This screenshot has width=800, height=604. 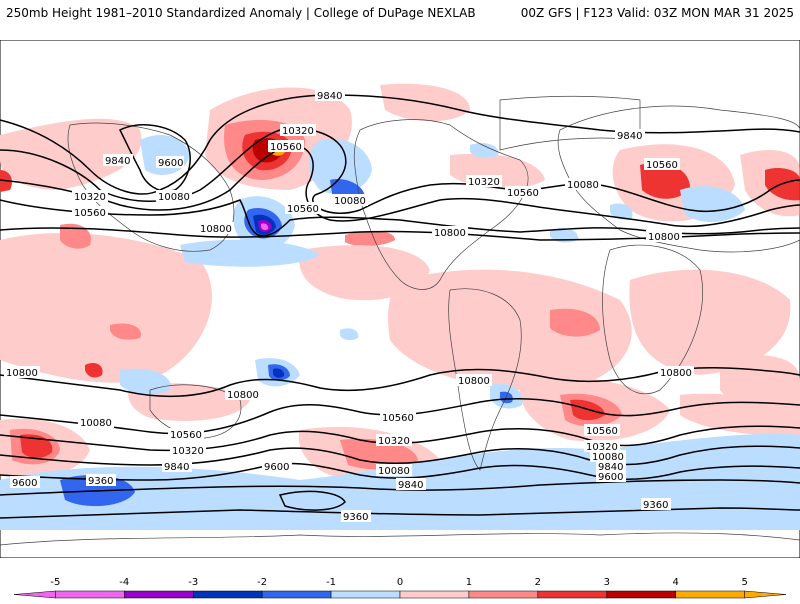 What do you see at coordinates (469, 582) in the screenshot?
I see `colorbar-tick-label: 1` at bounding box center [469, 582].